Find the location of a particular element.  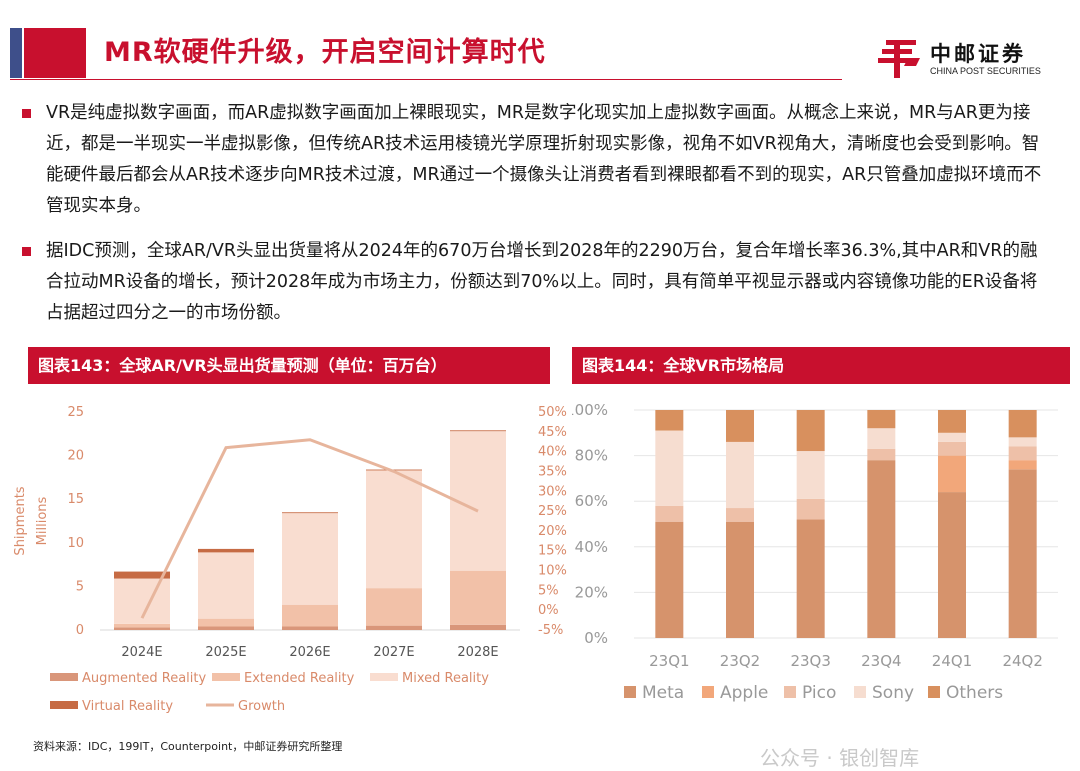

legend-label: Augmented Reality is located at coordinates (144, 678).